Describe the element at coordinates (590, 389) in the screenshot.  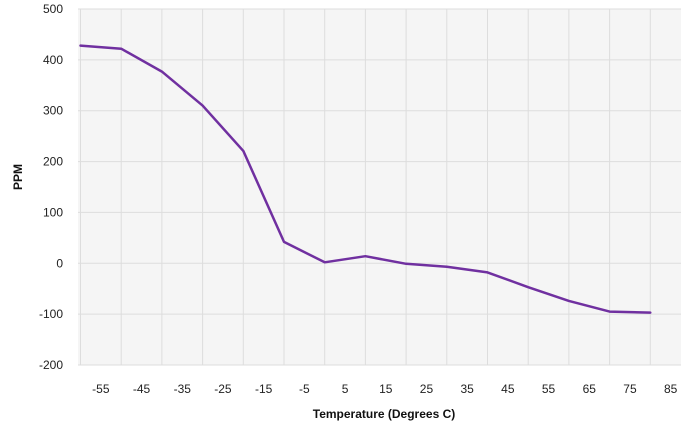
I see `x-tick-label: 65` at that location.